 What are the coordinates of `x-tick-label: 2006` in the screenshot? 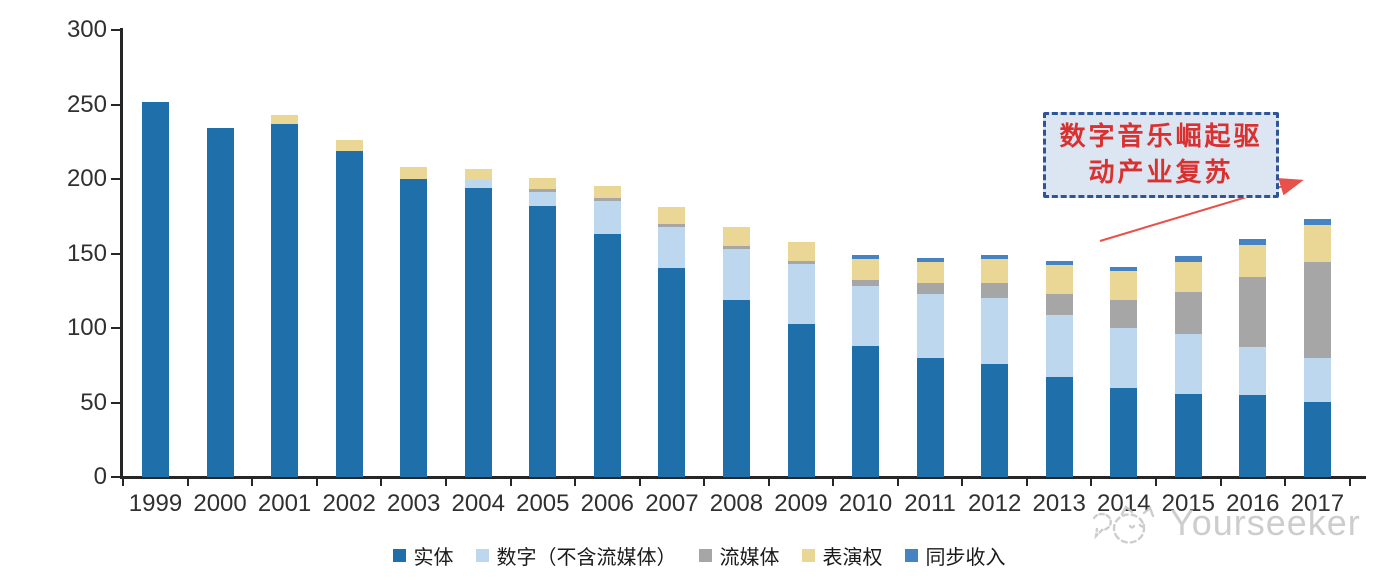 It's located at (607, 503).